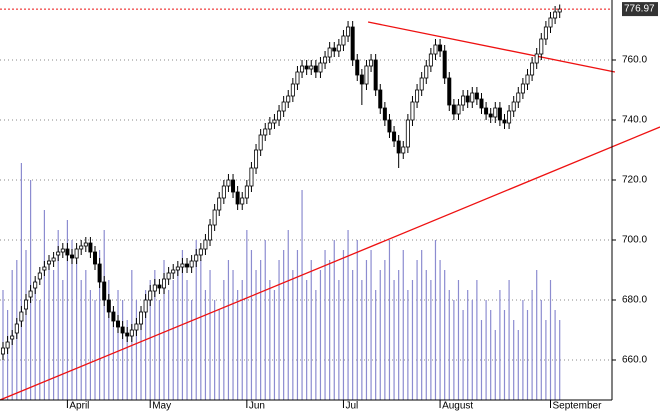 This screenshot has width=660, height=412. Describe the element at coordinates (161, 406) in the screenshot. I see `x-tick-label: May` at that location.